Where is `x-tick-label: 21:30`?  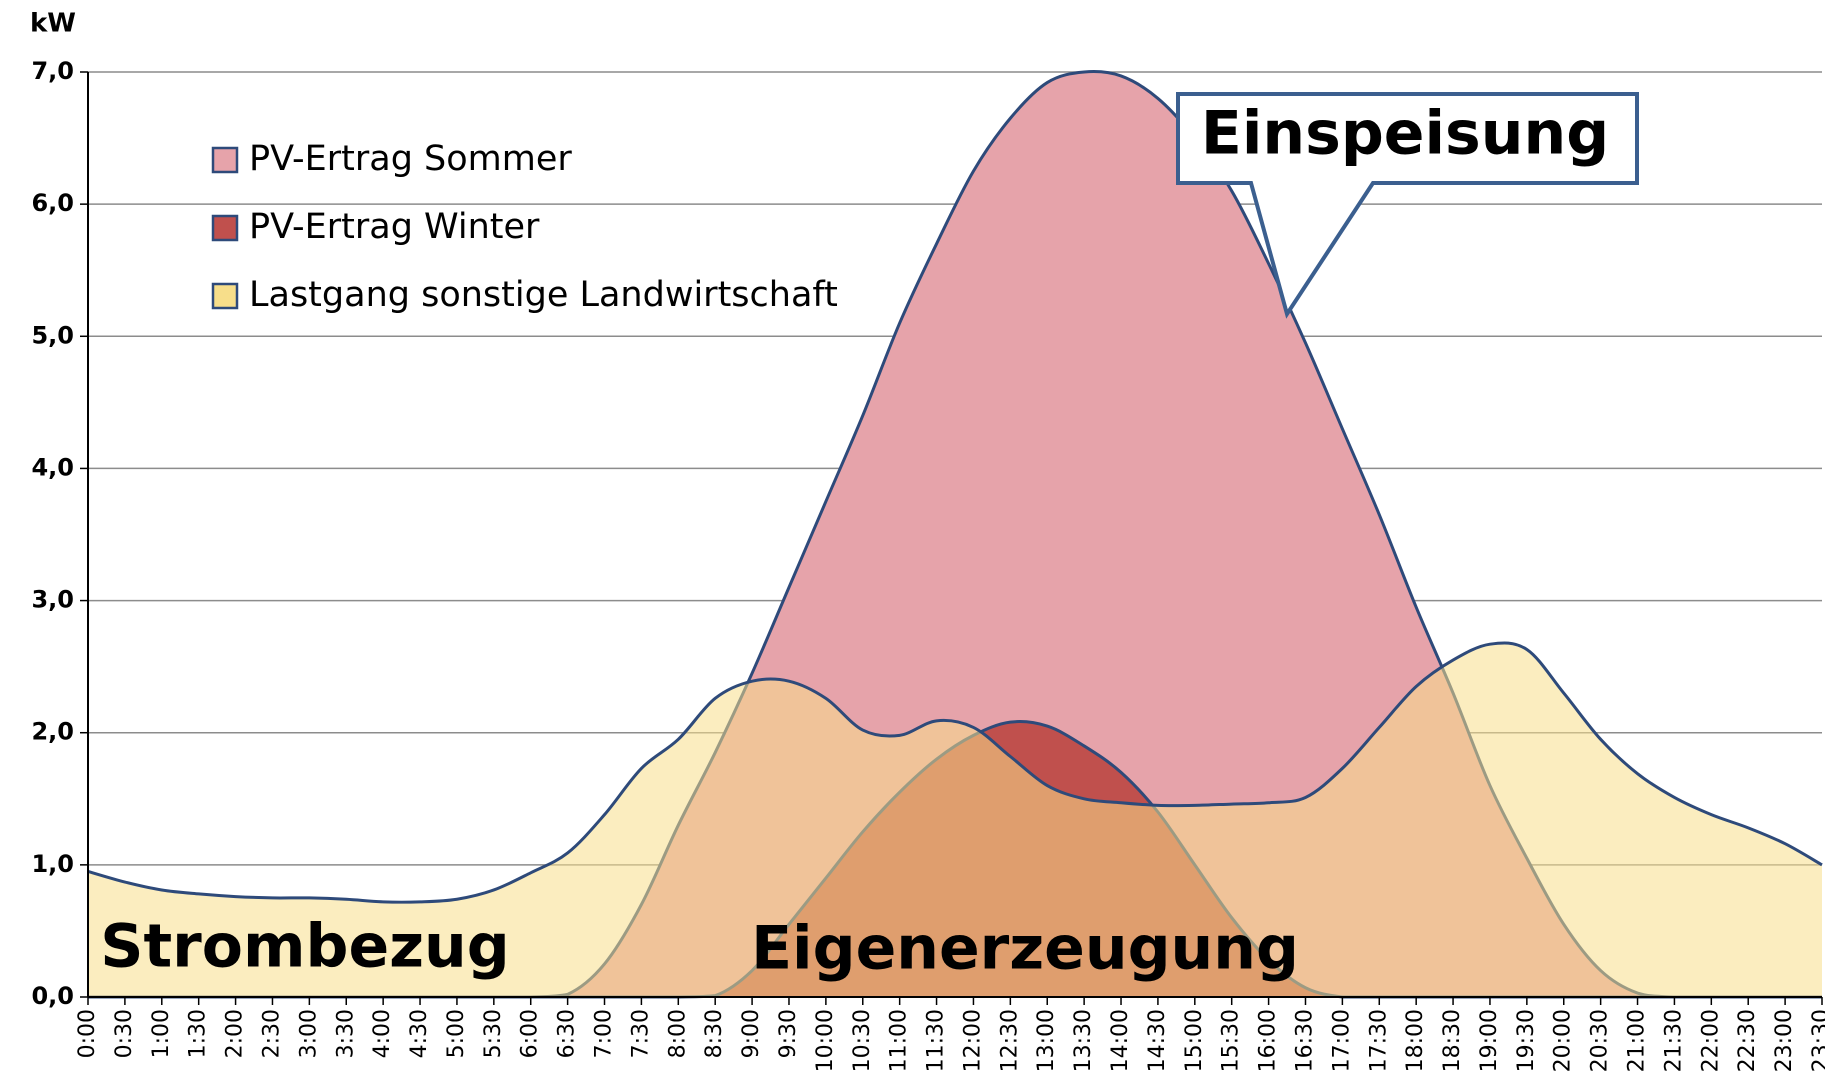
x-tick-label: 21:30 is located at coordinates (1673, 1040).